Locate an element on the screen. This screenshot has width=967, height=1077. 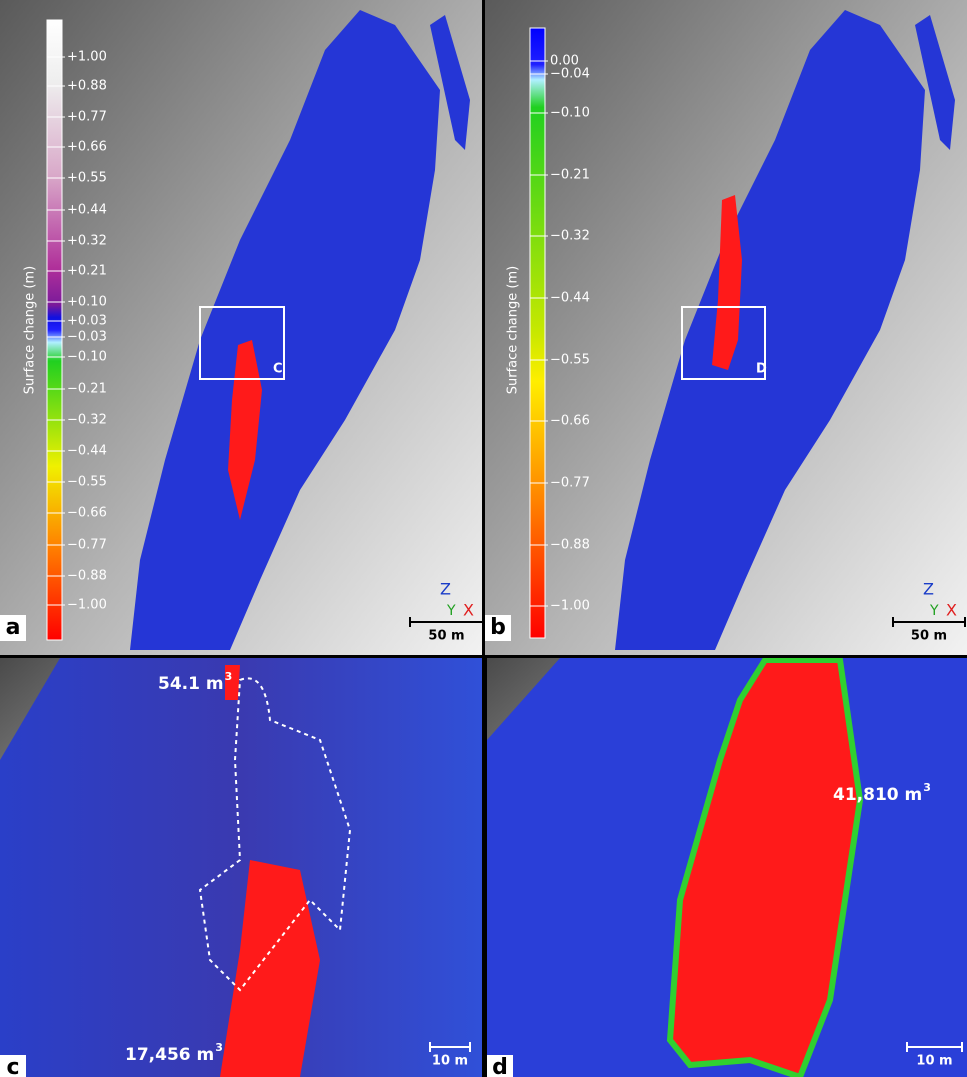
tick-label: −0.03 is located at coordinates (87, 337).